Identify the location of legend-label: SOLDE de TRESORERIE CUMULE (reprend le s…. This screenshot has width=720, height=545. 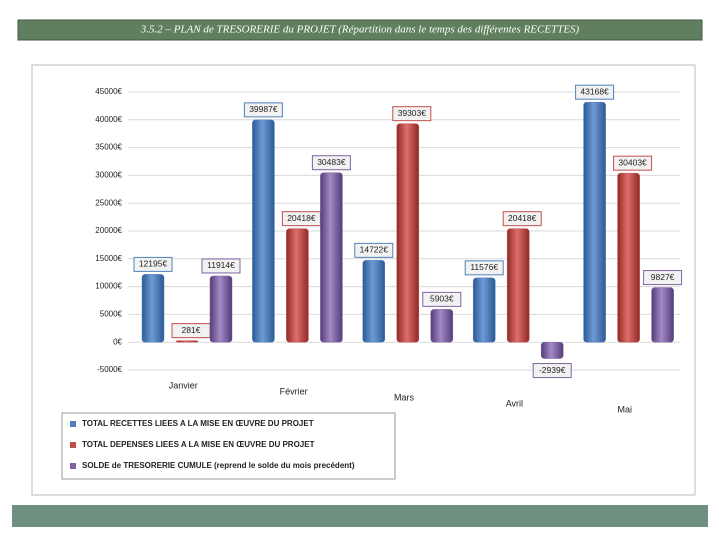
(218, 465).